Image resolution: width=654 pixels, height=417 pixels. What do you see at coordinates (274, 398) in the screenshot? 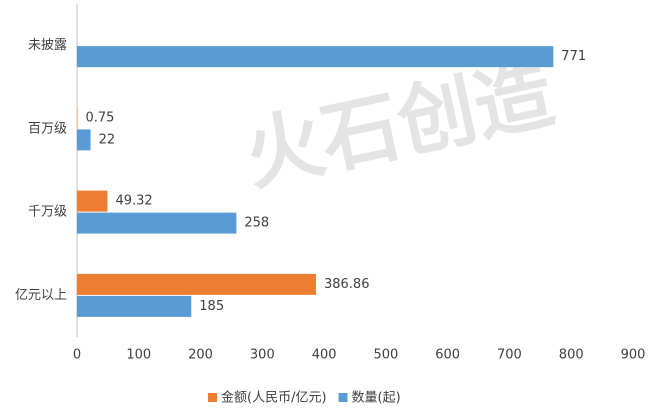
I see `legend-label: 金额(人民币/亿元)` at bounding box center [274, 398].